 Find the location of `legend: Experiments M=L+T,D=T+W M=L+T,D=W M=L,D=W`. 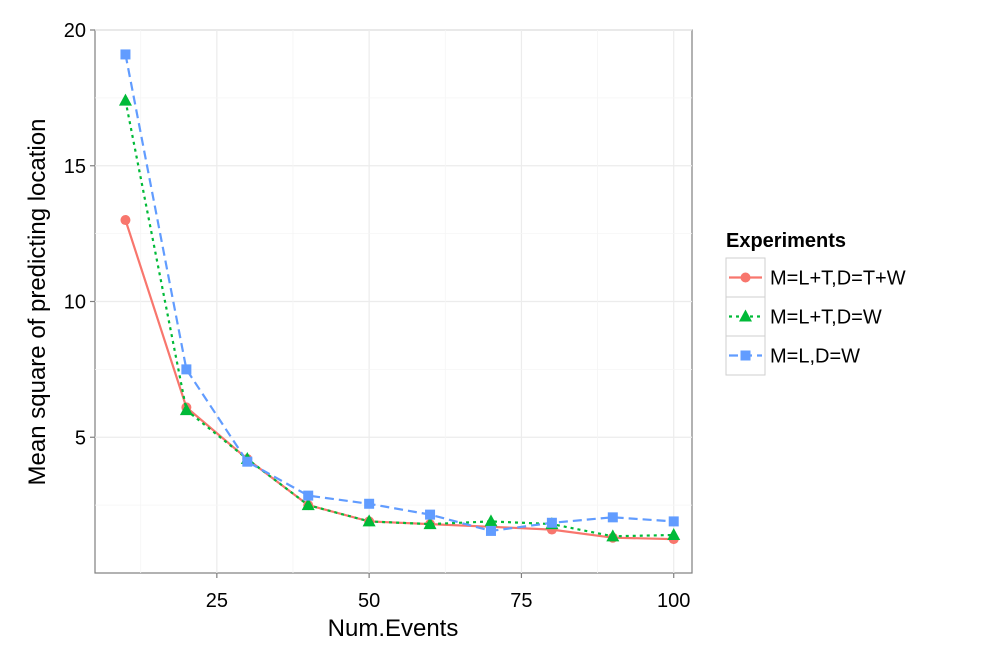

legend: Experiments M=L+T,D=T+W M=L+T,D=W M=L,D=W is located at coordinates (815, 303).